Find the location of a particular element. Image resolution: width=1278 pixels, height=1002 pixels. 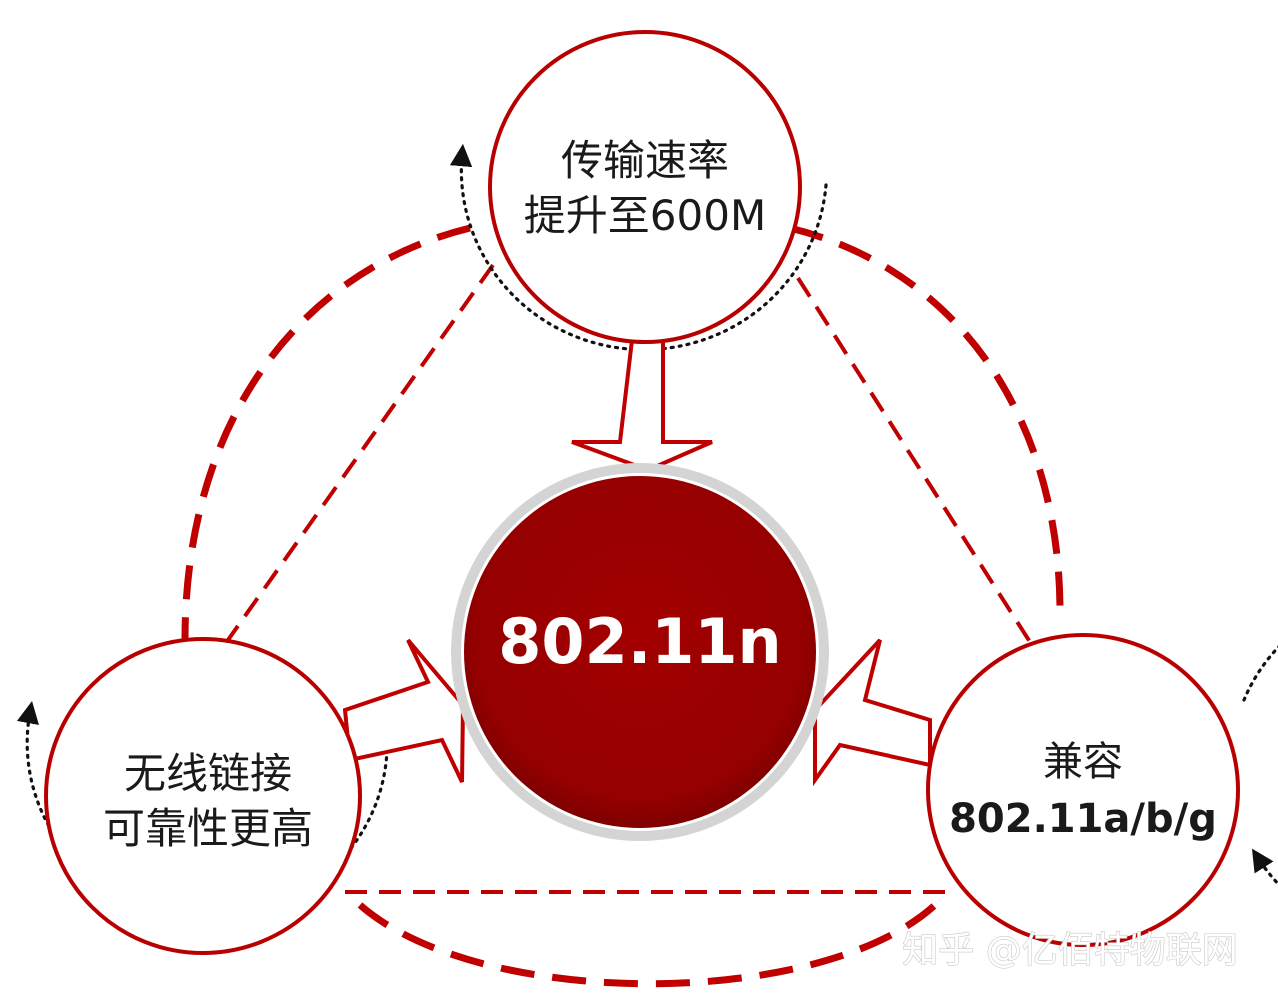

node-left-line2: 可靠性更高 is located at coordinates (208, 828).